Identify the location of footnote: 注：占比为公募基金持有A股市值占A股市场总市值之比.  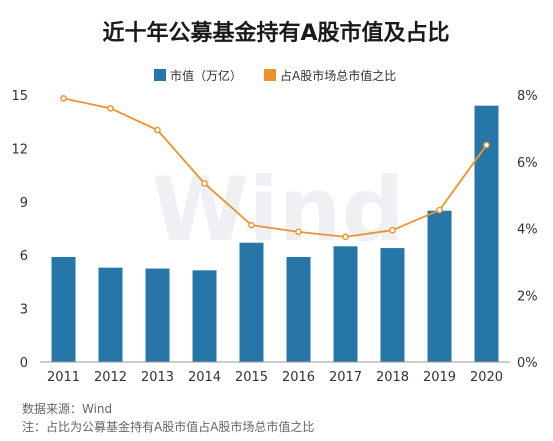
(168, 426).